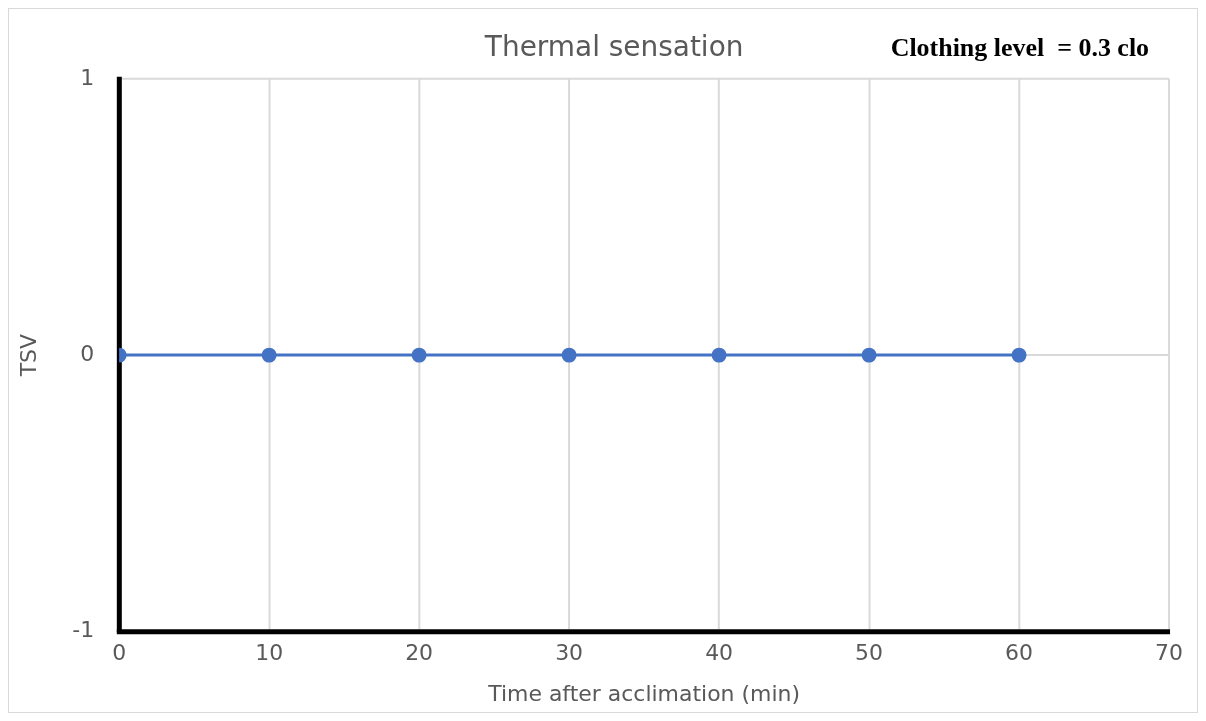  I want to click on x-tick-label: 40, so click(719, 653).